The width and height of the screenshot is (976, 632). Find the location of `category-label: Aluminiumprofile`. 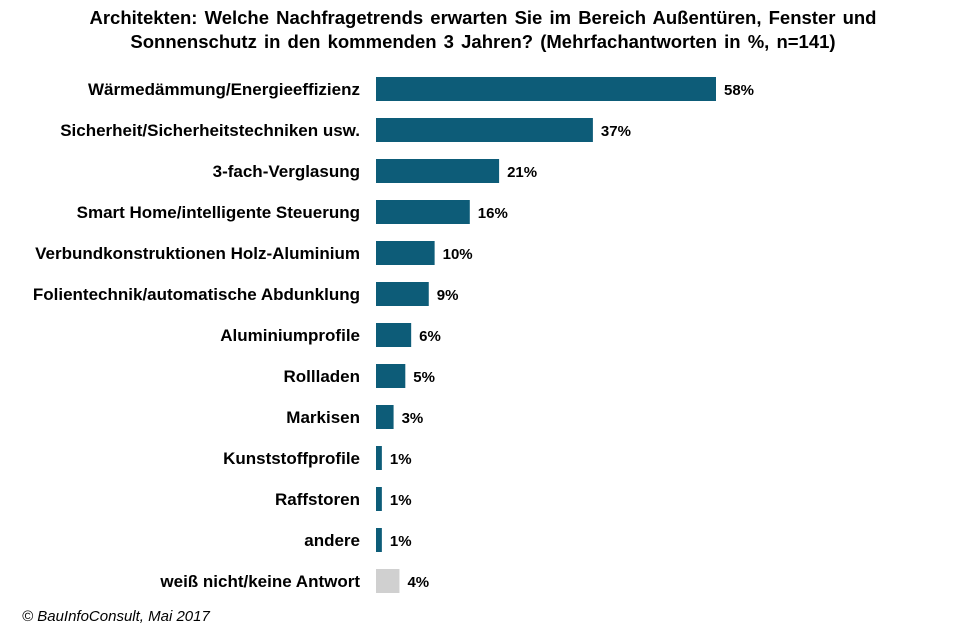

category-label: Aluminiumprofile is located at coordinates (290, 335).